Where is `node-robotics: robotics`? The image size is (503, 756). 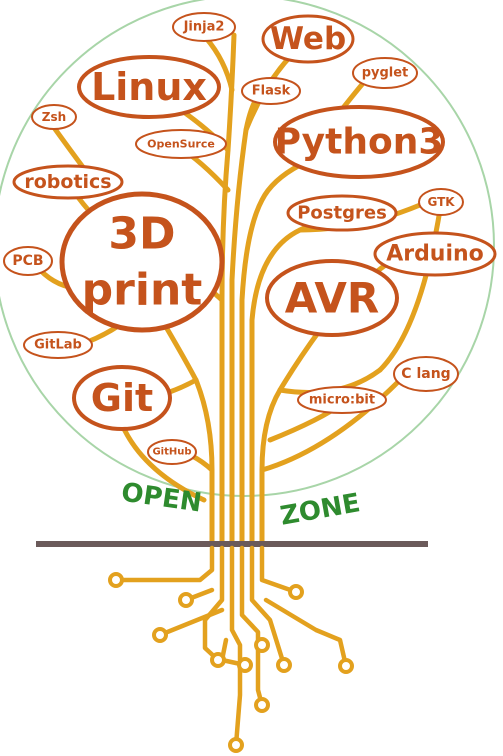
node-robotics: robotics is located at coordinates (68, 182).